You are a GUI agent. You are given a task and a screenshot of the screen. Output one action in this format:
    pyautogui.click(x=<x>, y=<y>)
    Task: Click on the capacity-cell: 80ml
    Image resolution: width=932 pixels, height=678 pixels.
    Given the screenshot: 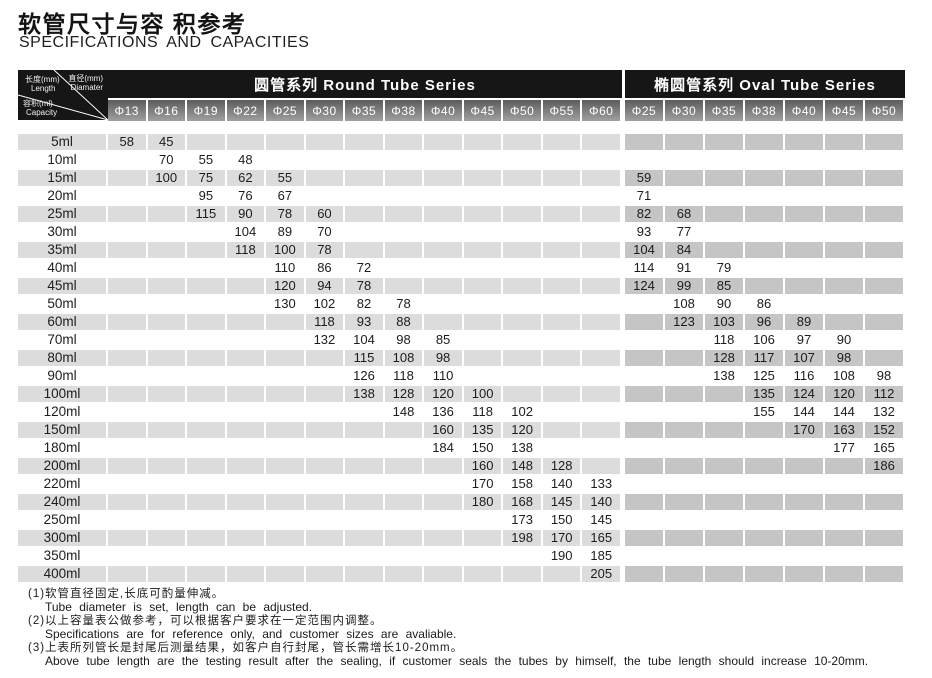 What is the action you would take?
    pyautogui.click(x=62, y=358)
    